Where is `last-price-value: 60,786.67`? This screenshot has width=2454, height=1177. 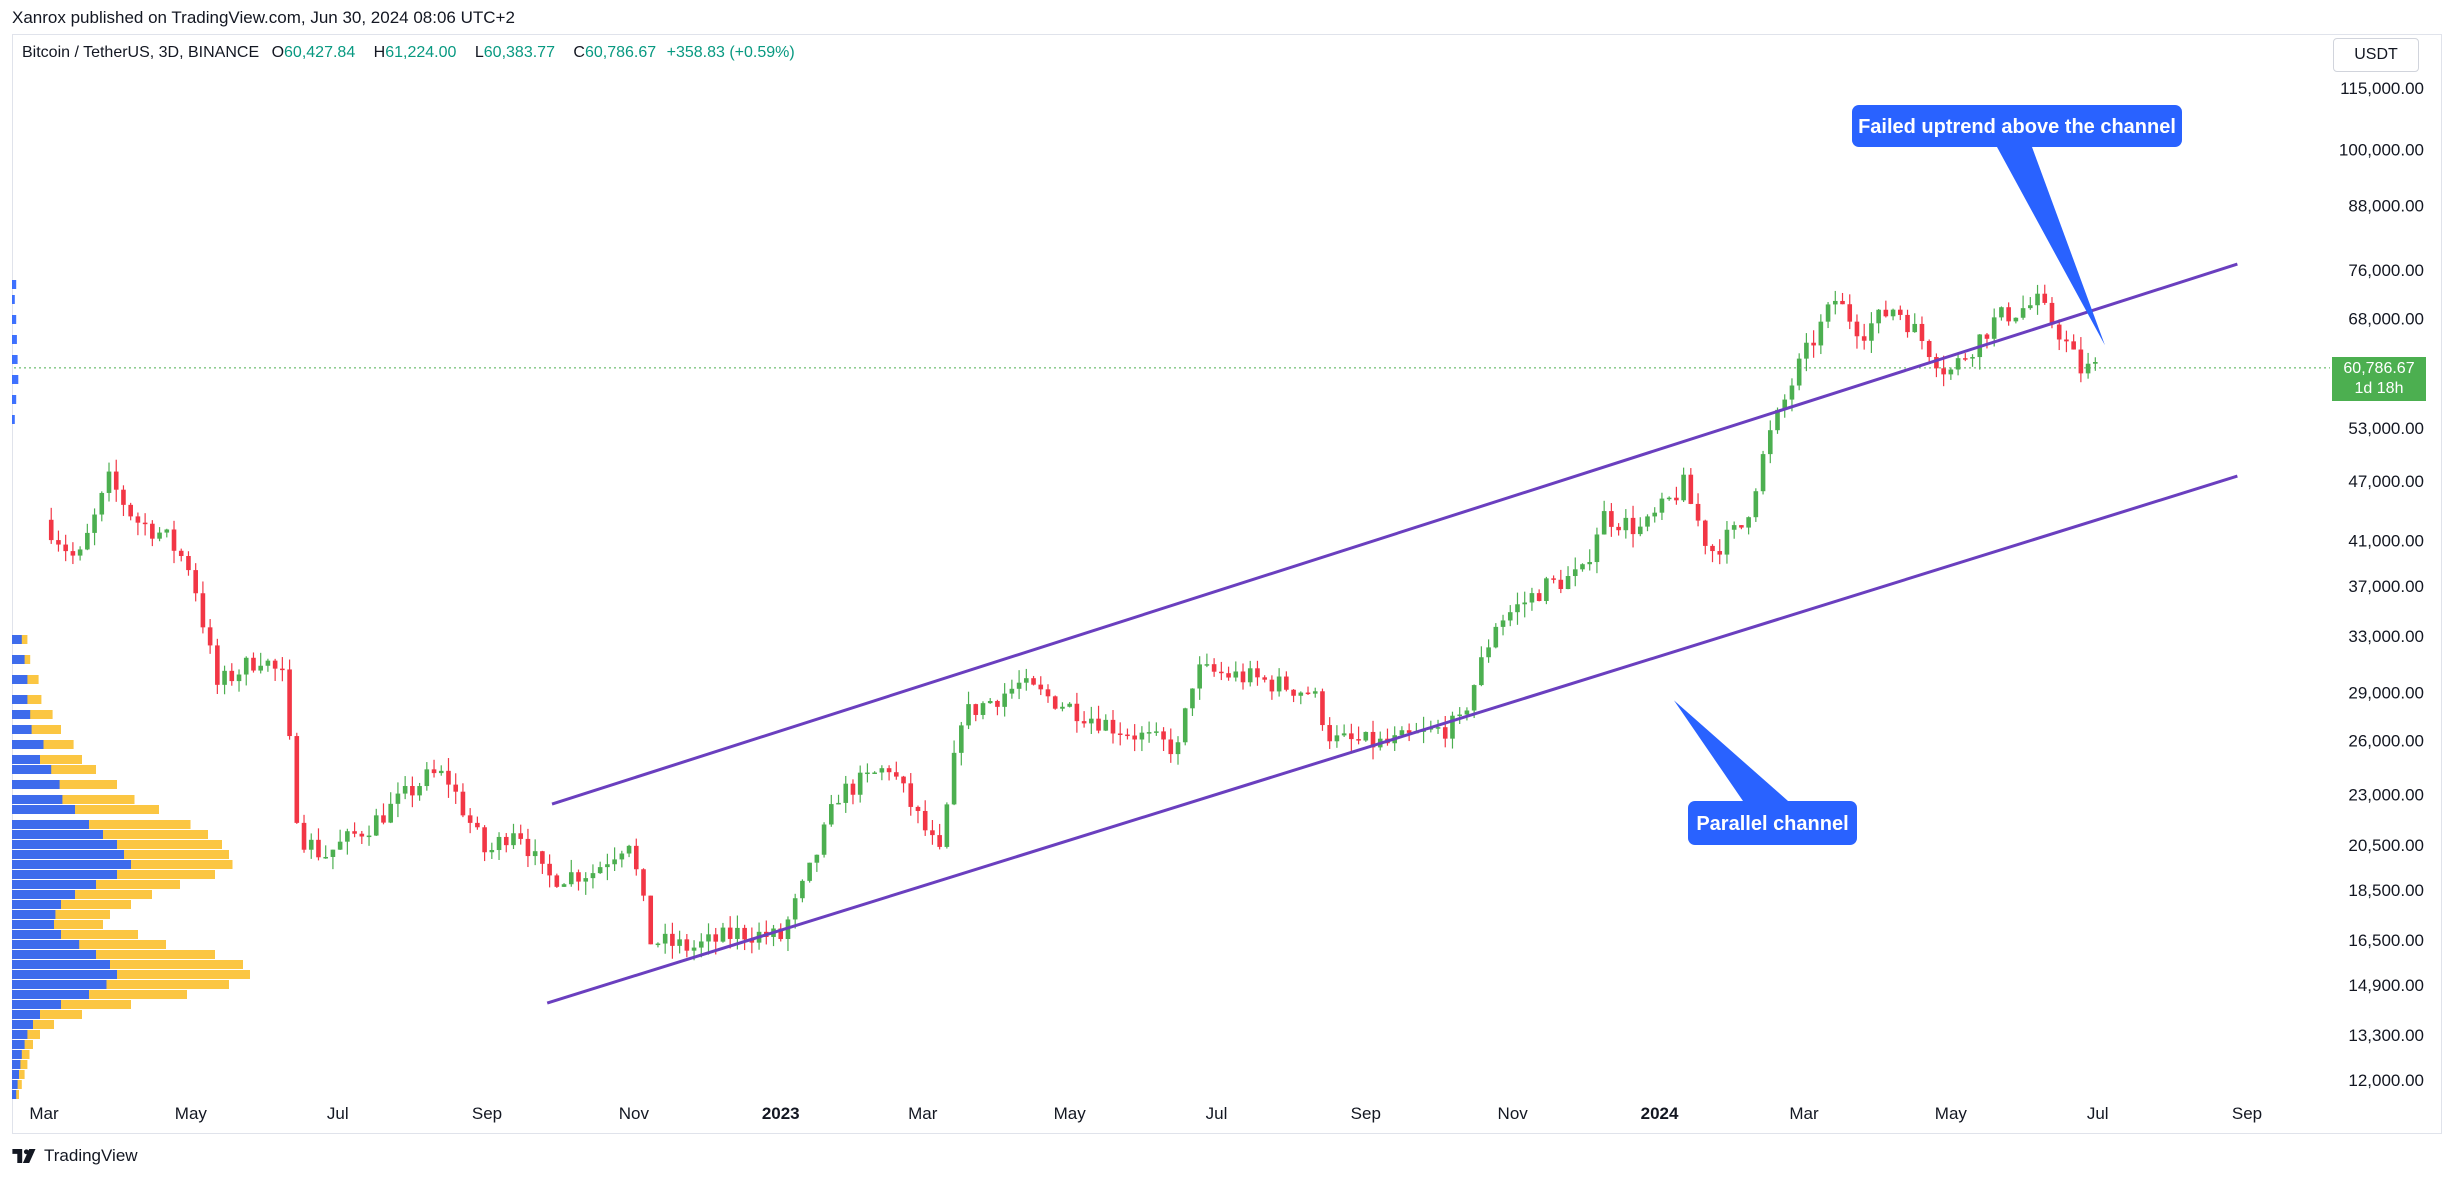
last-price-value: 60,786.67 is located at coordinates (2379, 368).